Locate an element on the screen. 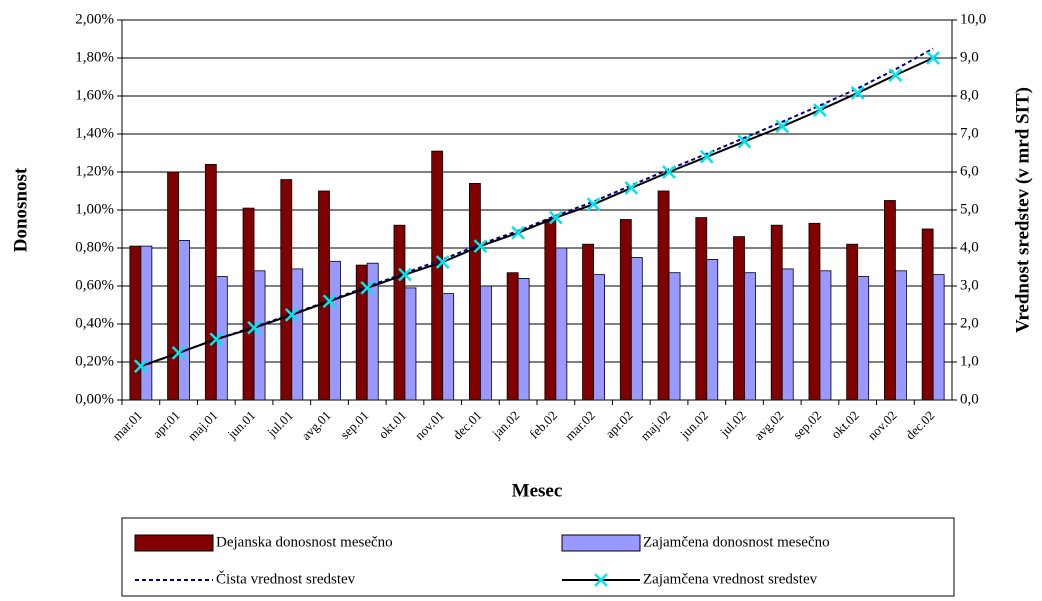 This screenshot has width=1042, height=601. y2-tick-label: 5,0 is located at coordinates (969, 209).